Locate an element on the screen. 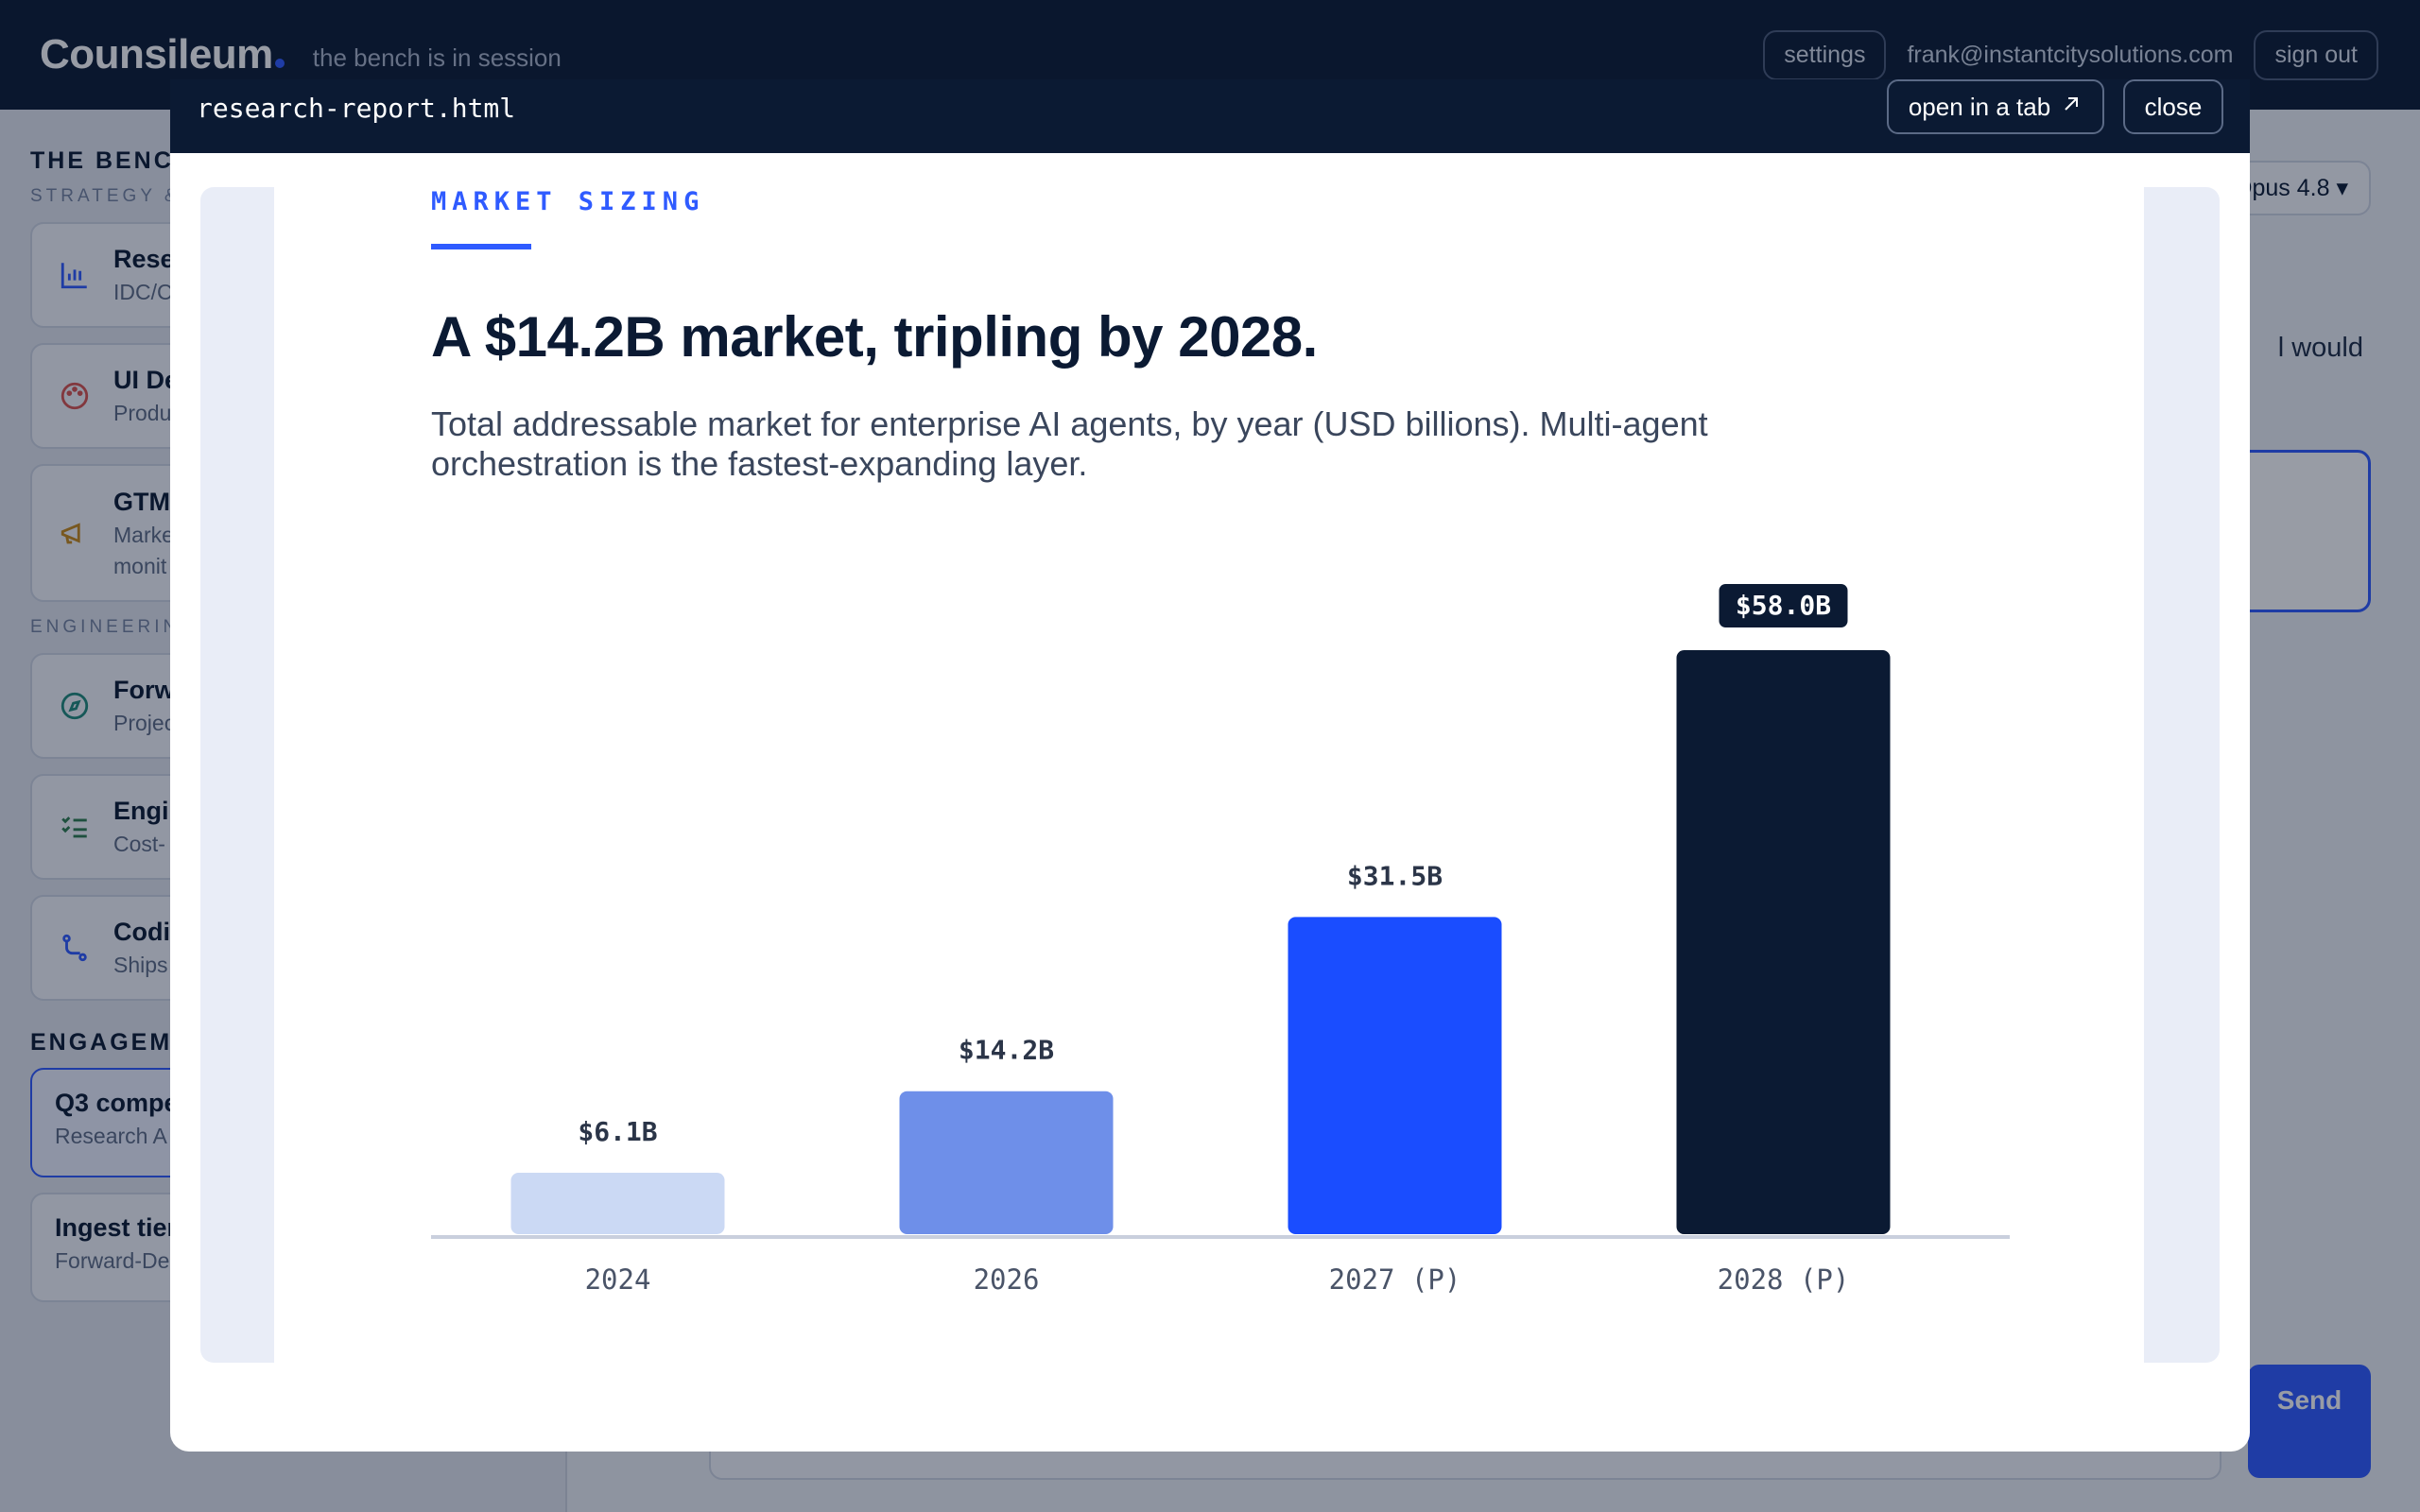  tagline: the bench is in session is located at coordinates (437, 57).